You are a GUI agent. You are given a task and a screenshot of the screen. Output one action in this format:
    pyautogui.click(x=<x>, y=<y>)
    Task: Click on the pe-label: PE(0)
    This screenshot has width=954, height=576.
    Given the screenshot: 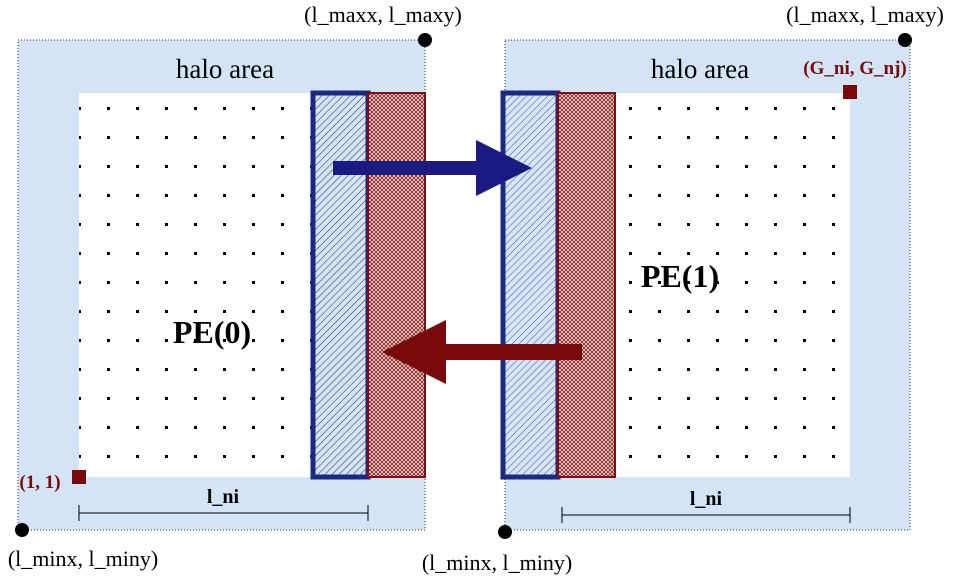 What is the action you would take?
    pyautogui.click(x=212, y=332)
    